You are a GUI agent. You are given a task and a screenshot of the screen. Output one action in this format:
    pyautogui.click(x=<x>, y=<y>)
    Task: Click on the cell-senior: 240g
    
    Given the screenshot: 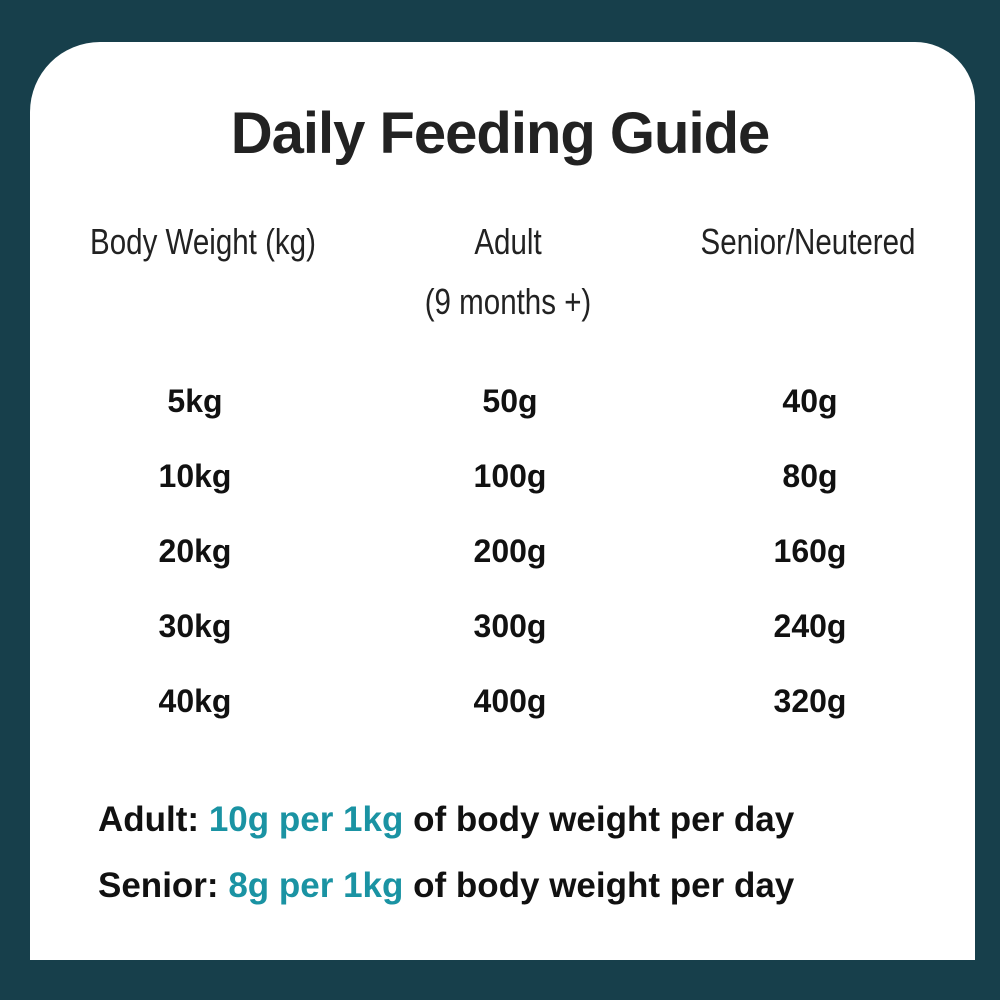 What is the action you would take?
    pyautogui.click(x=810, y=626)
    